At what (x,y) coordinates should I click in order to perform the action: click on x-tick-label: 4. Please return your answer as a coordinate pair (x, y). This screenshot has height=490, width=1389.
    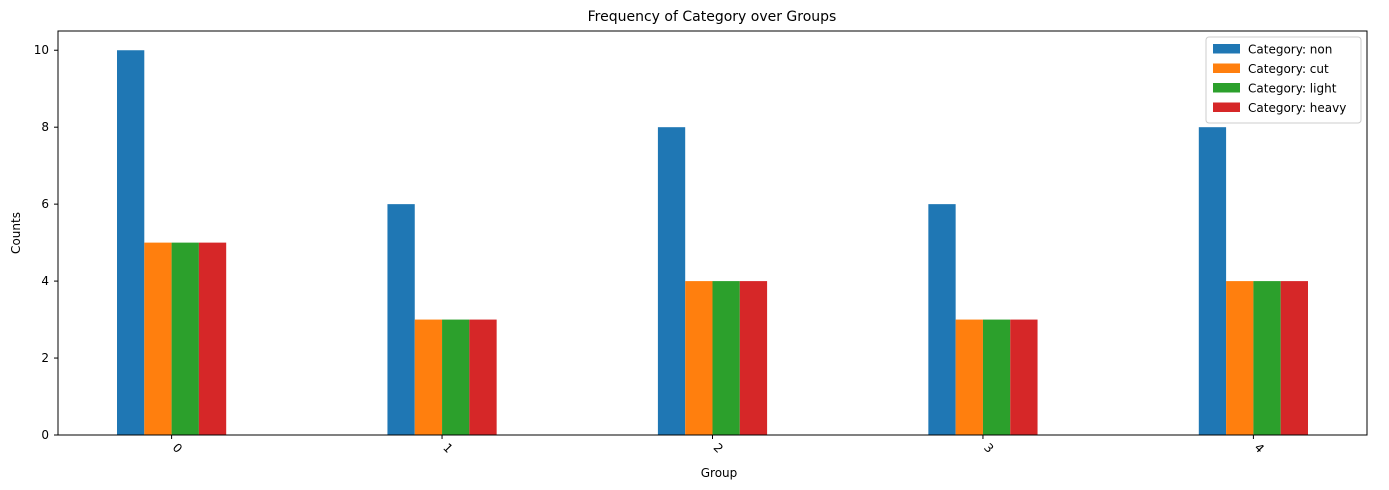
    Looking at the image, I should click on (1259, 448).